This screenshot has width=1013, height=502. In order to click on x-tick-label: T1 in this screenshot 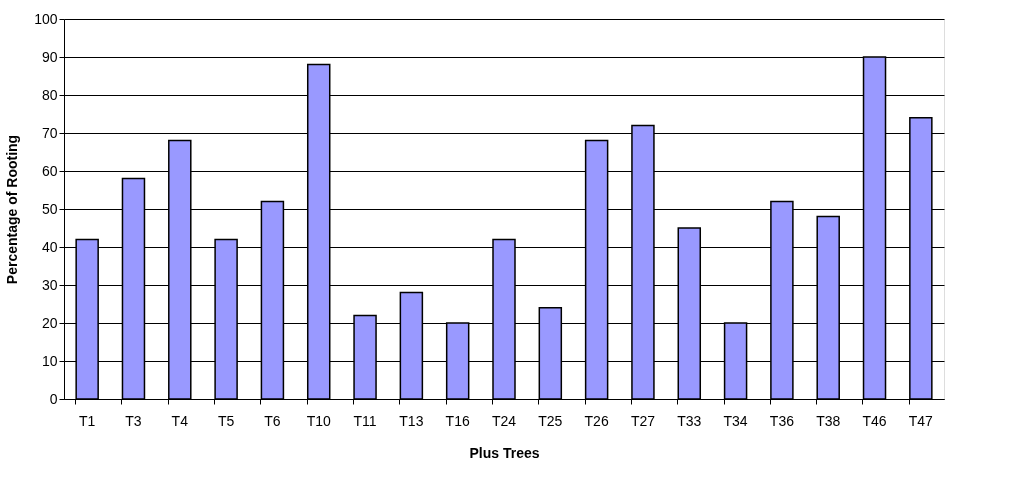, I will do `click(87, 420)`.